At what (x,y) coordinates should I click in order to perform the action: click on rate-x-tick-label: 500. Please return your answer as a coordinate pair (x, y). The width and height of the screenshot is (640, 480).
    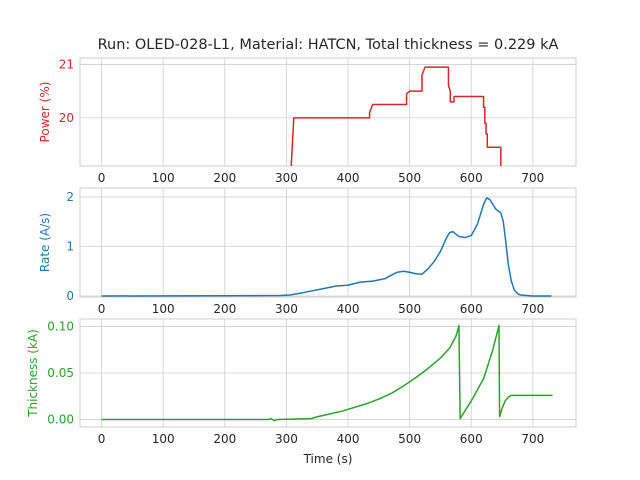
    Looking at the image, I should click on (409, 309).